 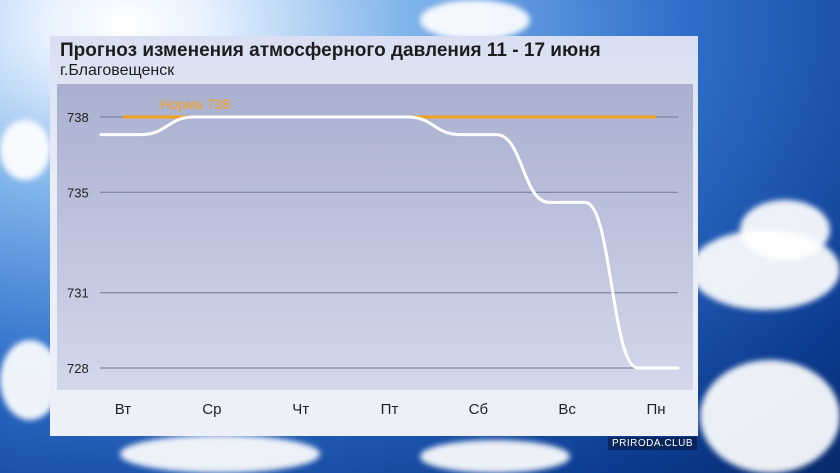 I want to click on norm-line-group: Норма 738, so click(x=389, y=107).